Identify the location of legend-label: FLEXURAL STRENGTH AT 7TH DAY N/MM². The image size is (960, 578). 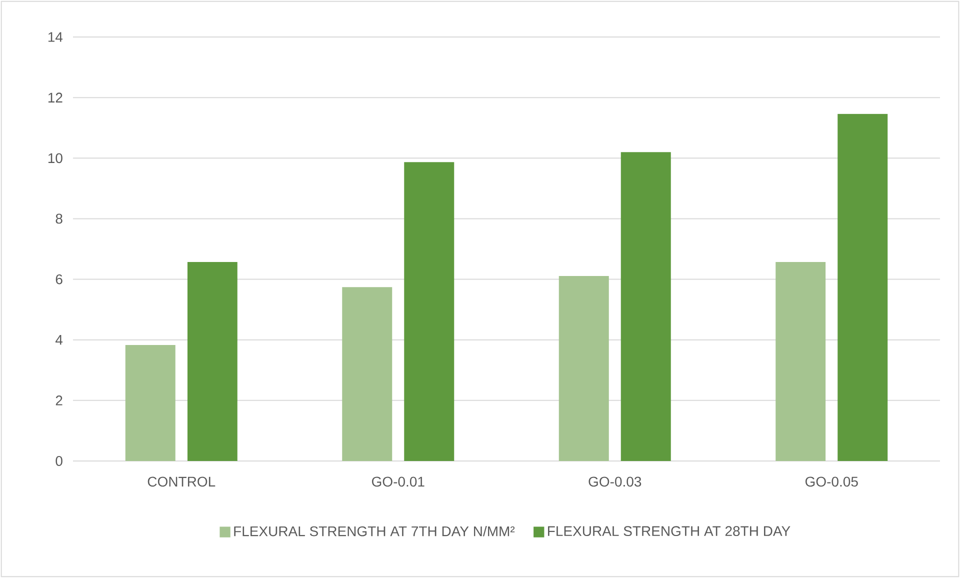
(374, 531).